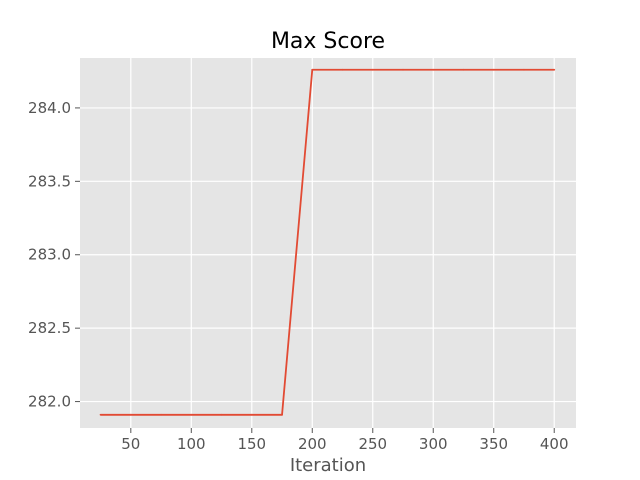 Image resolution: width=640 pixels, height=480 pixels. What do you see at coordinates (493, 444) in the screenshot?
I see `x-tick-label: 350` at bounding box center [493, 444].